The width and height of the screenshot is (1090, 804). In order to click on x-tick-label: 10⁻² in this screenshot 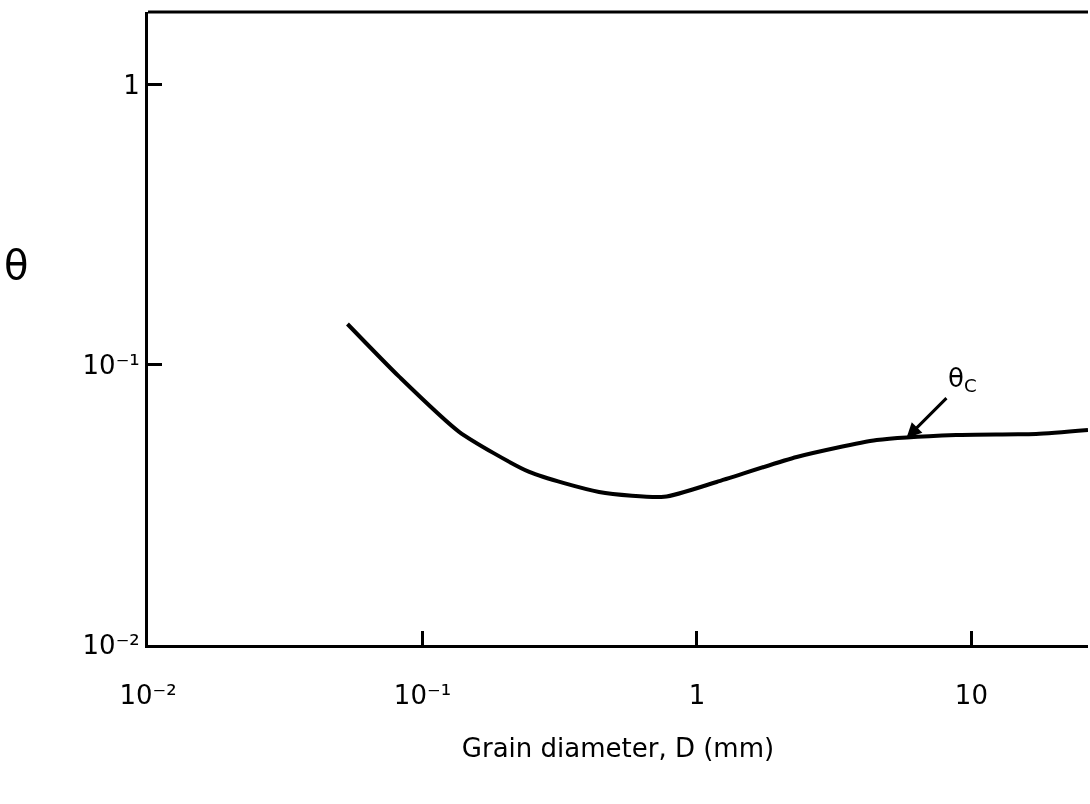, I will do `click(148, 695)`.